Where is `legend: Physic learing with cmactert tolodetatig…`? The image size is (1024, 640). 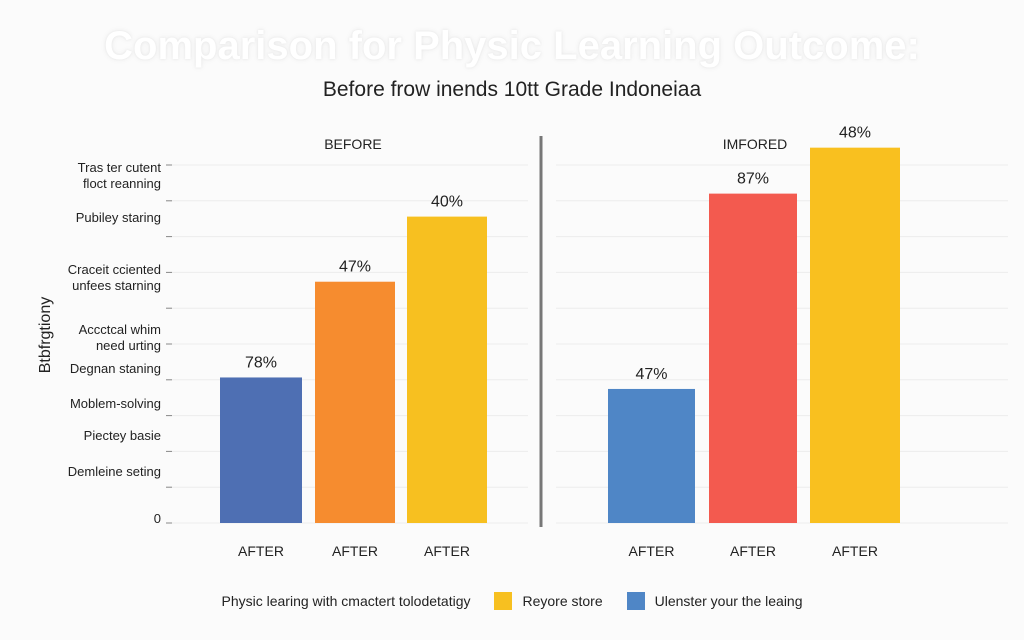 legend: Physic learing with cmactert tolodetatig… is located at coordinates (512, 601).